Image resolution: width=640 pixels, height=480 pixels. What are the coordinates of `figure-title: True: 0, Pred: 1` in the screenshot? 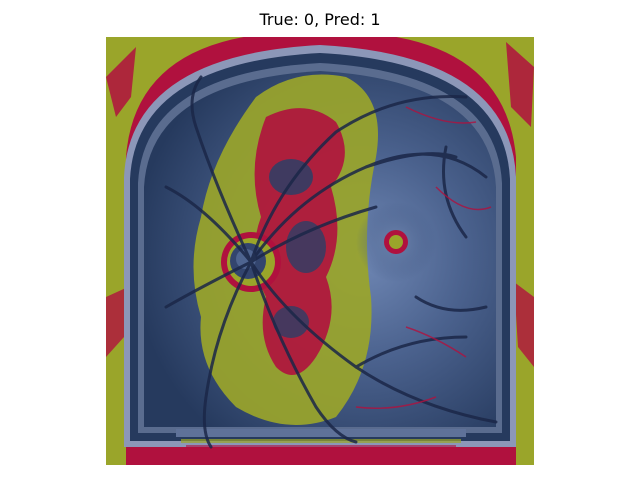 It's located at (320, 19).